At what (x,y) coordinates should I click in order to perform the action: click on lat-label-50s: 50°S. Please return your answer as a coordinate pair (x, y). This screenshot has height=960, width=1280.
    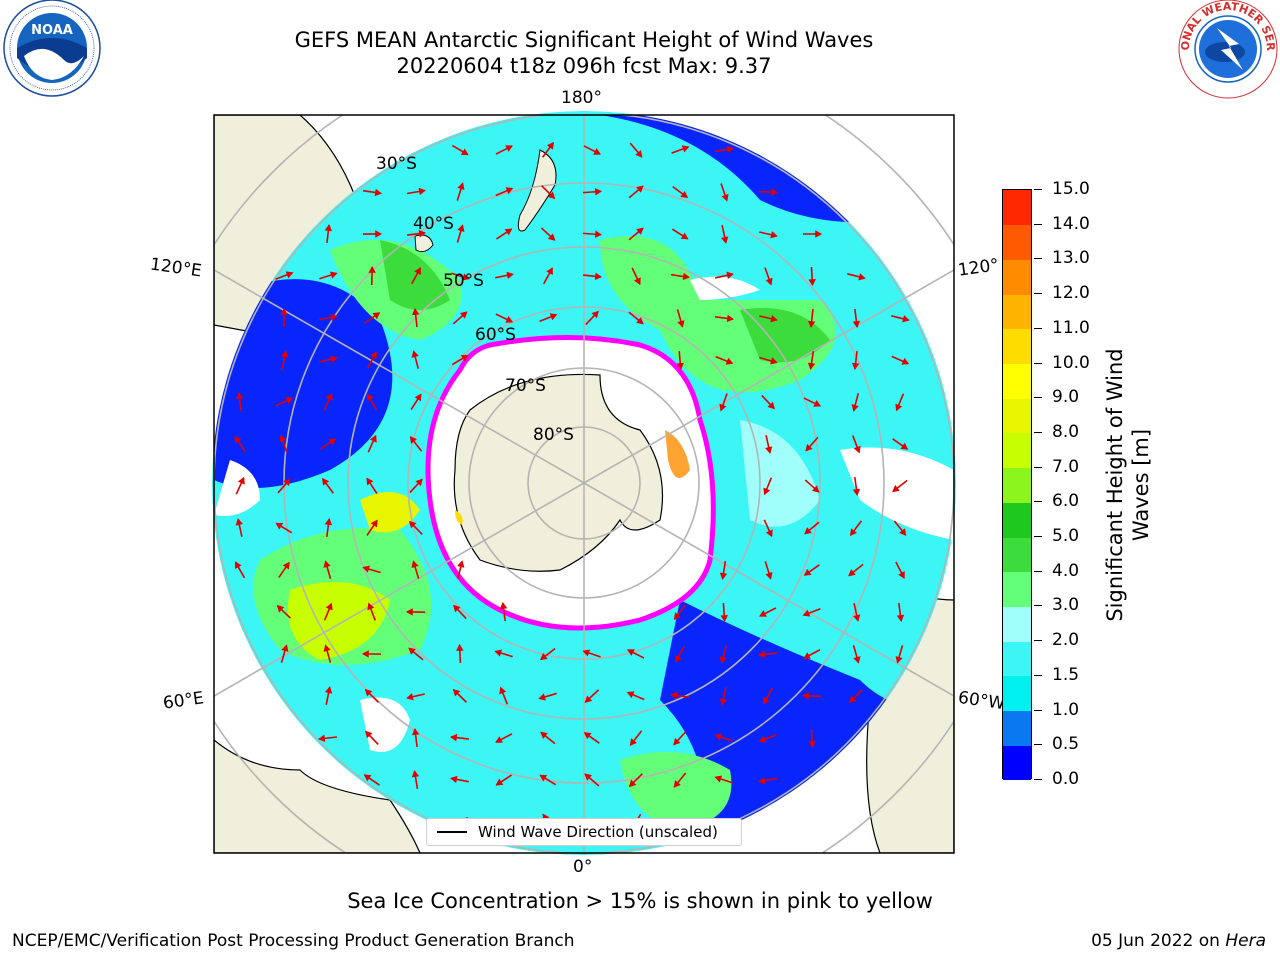
    Looking at the image, I should click on (463, 281).